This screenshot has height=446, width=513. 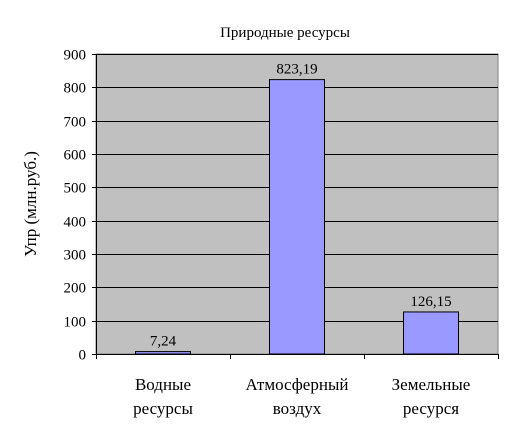 I want to click on data-label: 126,15, so click(x=430, y=302).